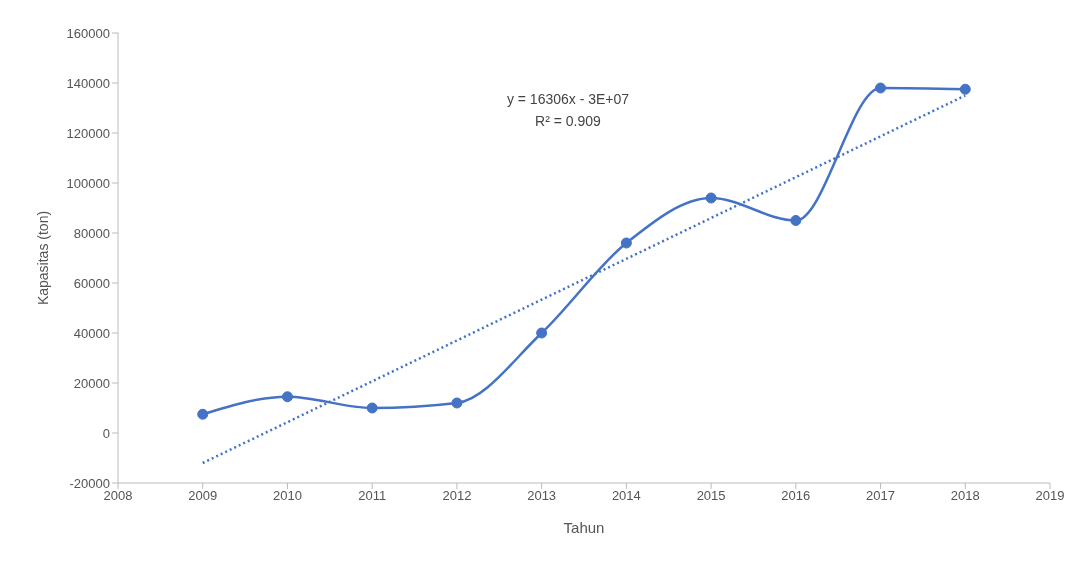  I want to click on x-axis-title: Tahun, so click(584, 527).